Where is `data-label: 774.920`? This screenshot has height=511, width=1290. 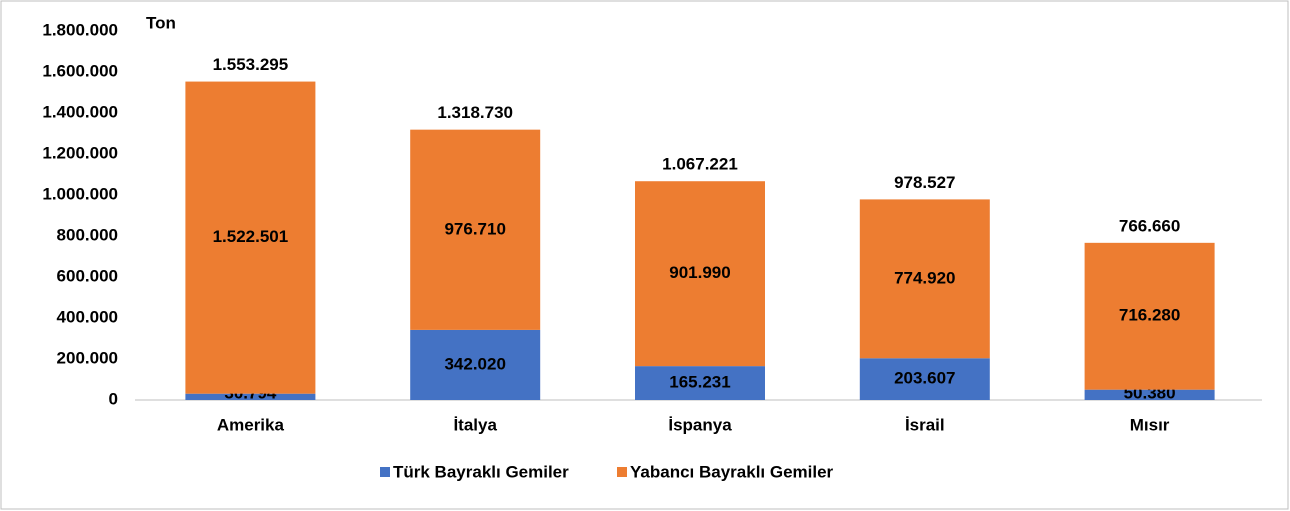
data-label: 774.920 is located at coordinates (924, 277).